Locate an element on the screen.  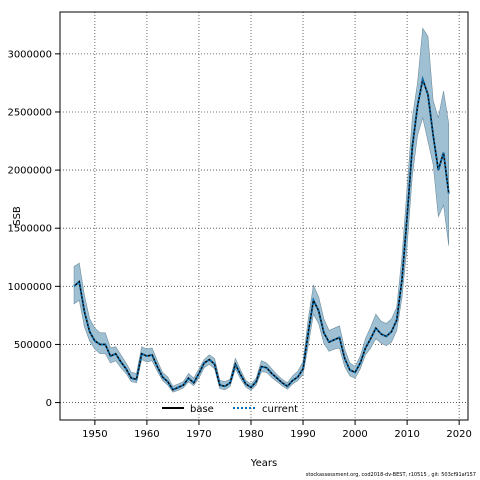
x-tick-label: 1980 is located at coordinates (250, 434).